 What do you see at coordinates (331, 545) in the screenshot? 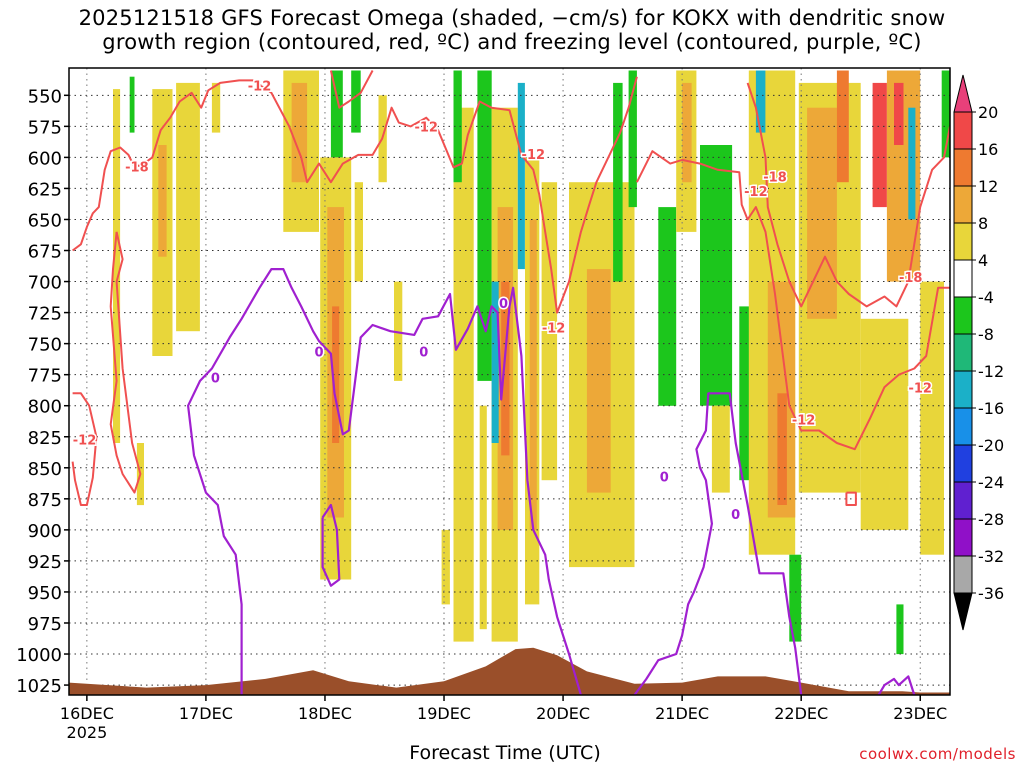
I see `freezing-contour-zero-lower` at bounding box center [331, 545].